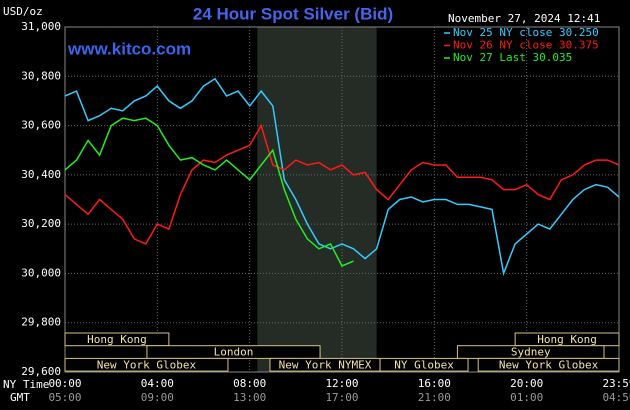 The height and width of the screenshot is (410, 630). Describe the element at coordinates (23, 11) in the screenshot. I see `y-axis-label: USD/oz` at that location.